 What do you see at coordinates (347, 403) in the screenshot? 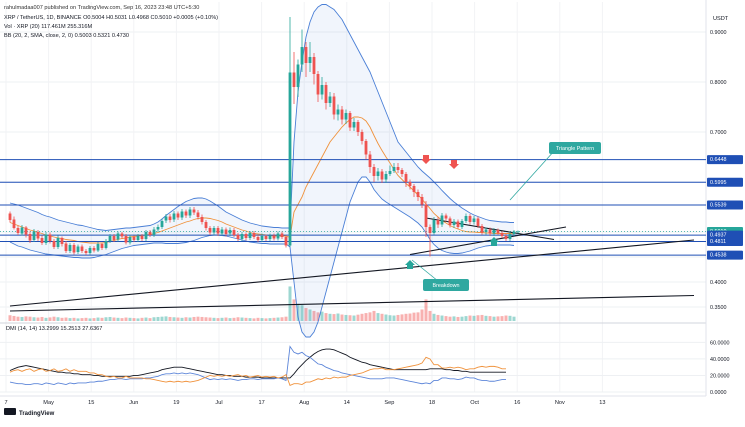
I see `time-tick-label: 14` at bounding box center [347, 403].